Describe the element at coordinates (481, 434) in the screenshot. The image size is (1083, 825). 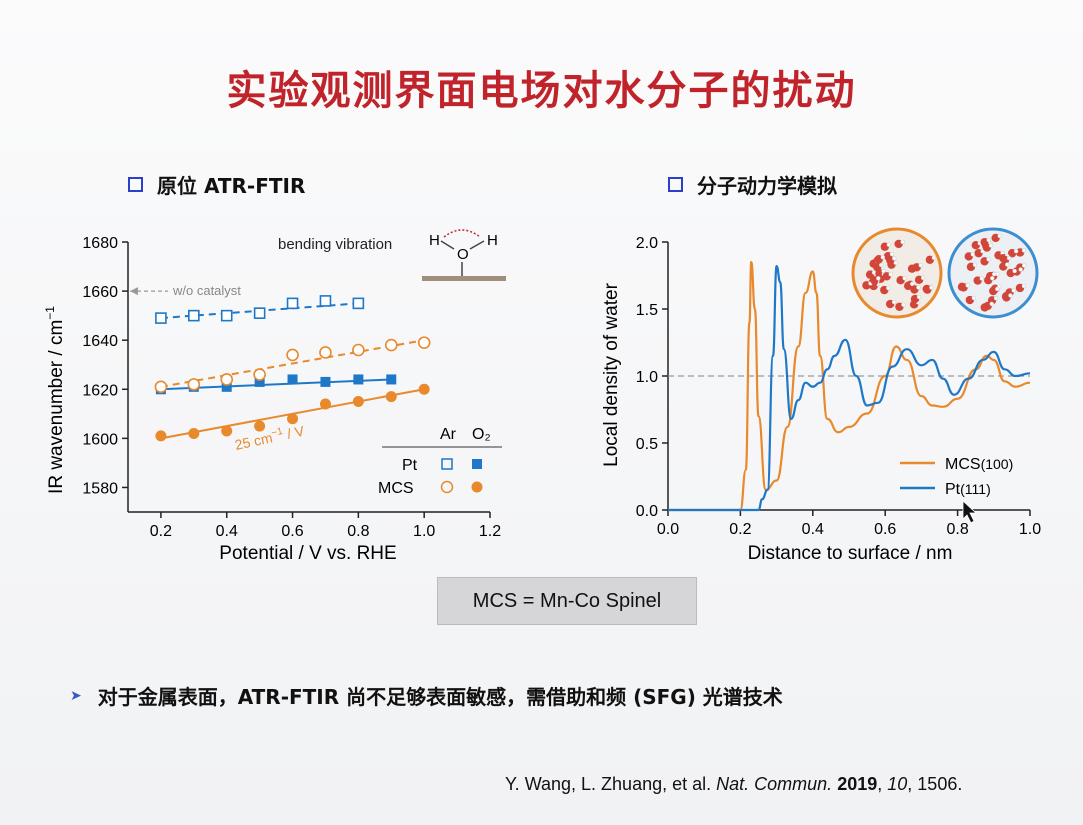
I see `svg-text: O₂` at that location.